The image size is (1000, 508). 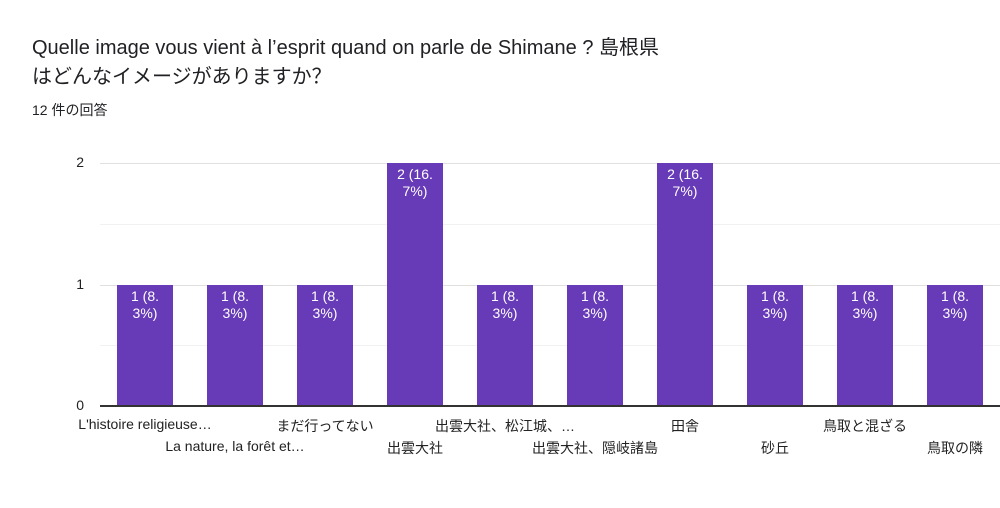 I want to click on y-tick-label: 0, so click(x=80, y=405).